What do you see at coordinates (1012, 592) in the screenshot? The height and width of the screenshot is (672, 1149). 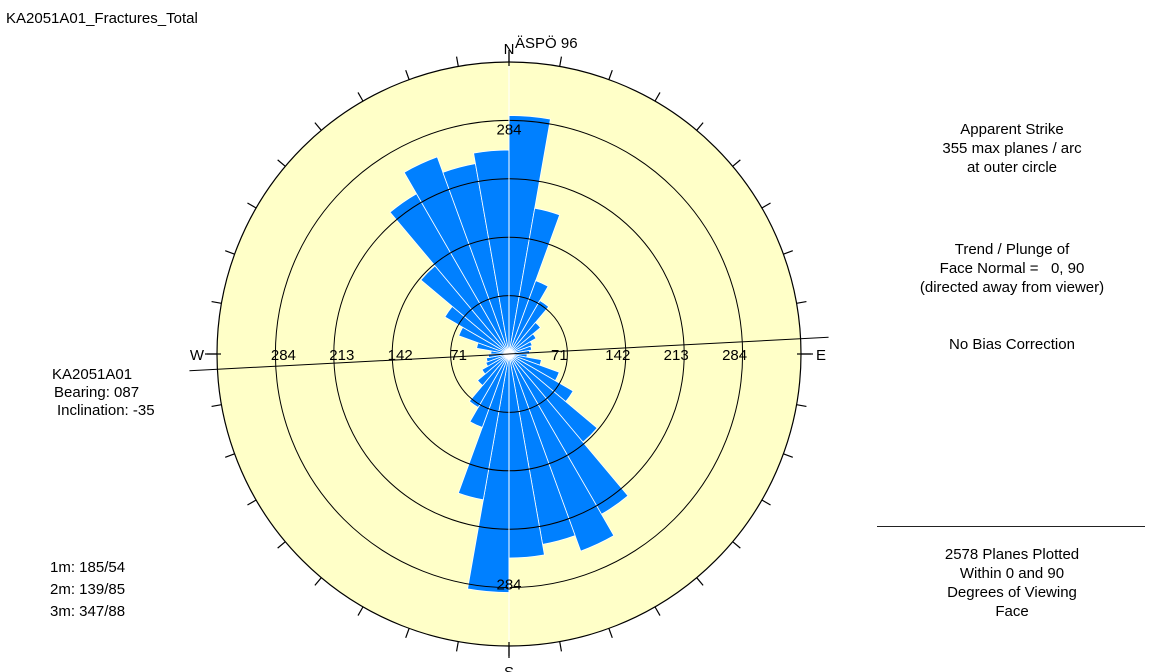 I see `planes-info-line: Degrees of Viewing` at bounding box center [1012, 592].